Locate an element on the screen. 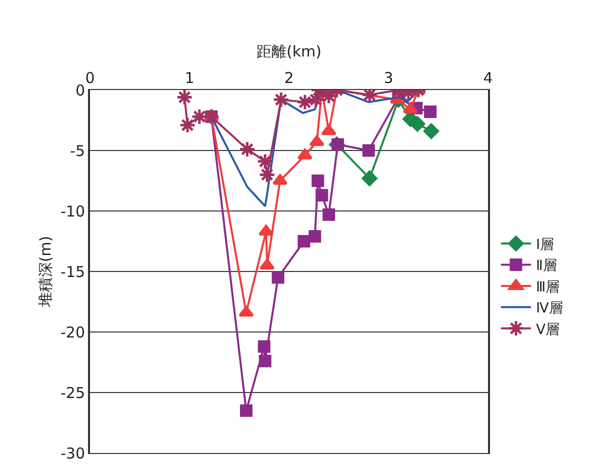 This screenshot has height=474, width=606. y-tick-label: -30 is located at coordinates (72, 453).